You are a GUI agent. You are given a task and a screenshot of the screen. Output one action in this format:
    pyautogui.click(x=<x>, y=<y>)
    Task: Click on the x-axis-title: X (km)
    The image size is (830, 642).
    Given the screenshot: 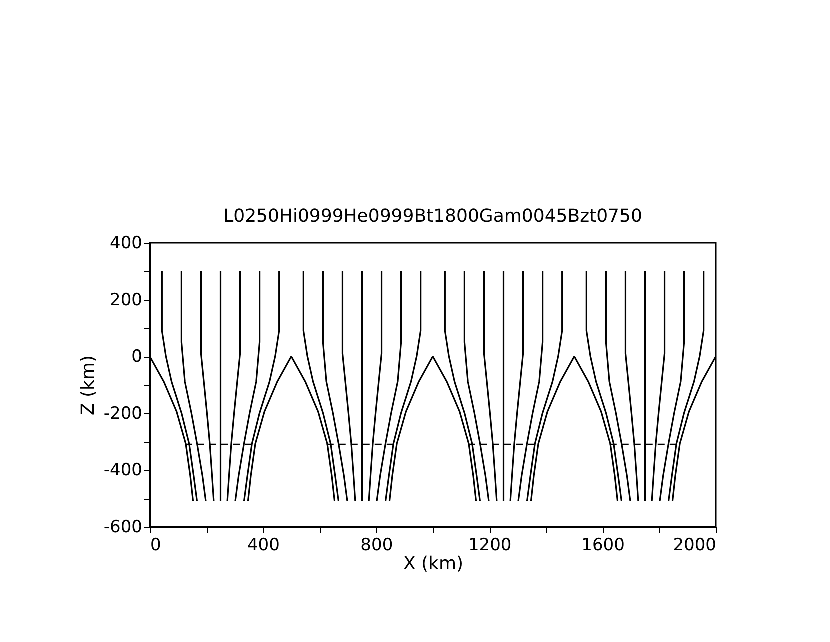 What is the action you would take?
    pyautogui.click(x=433, y=564)
    